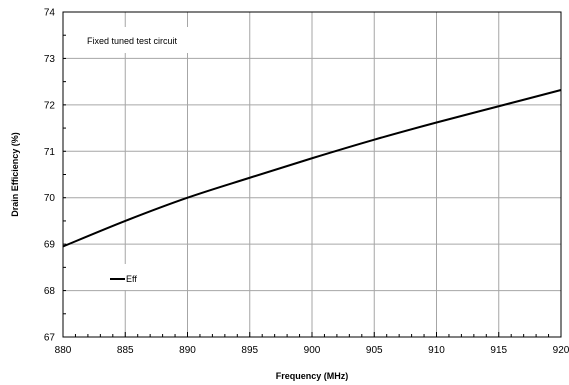 This screenshot has height=385, width=569. What do you see at coordinates (374, 350) in the screenshot?
I see `x-tick-label: 905` at bounding box center [374, 350].